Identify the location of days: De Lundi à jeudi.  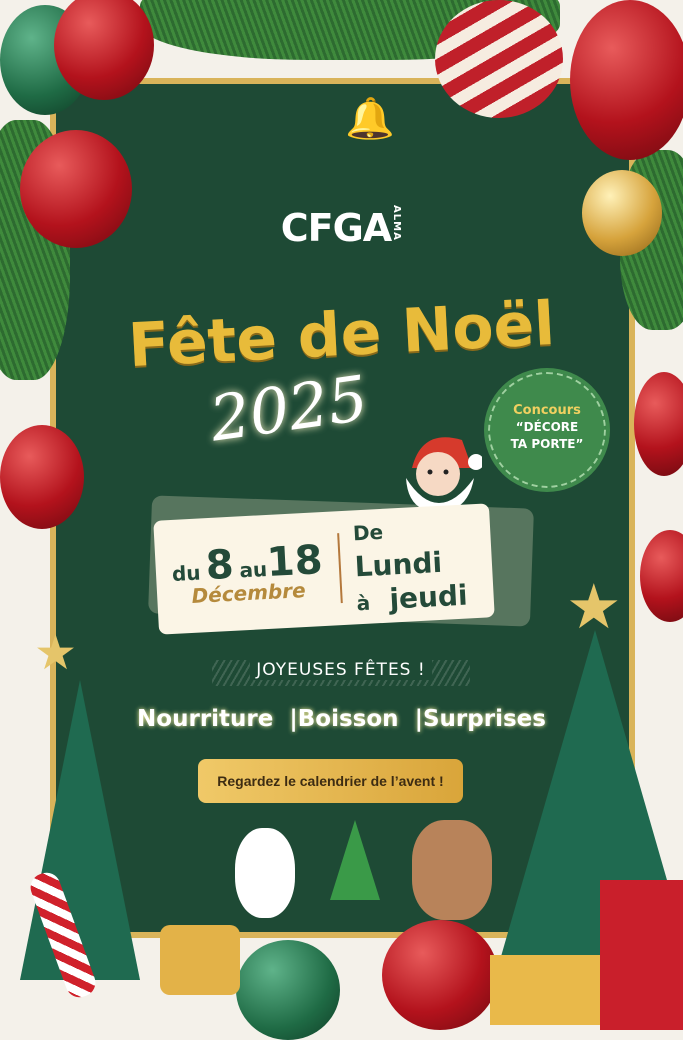
(416, 564).